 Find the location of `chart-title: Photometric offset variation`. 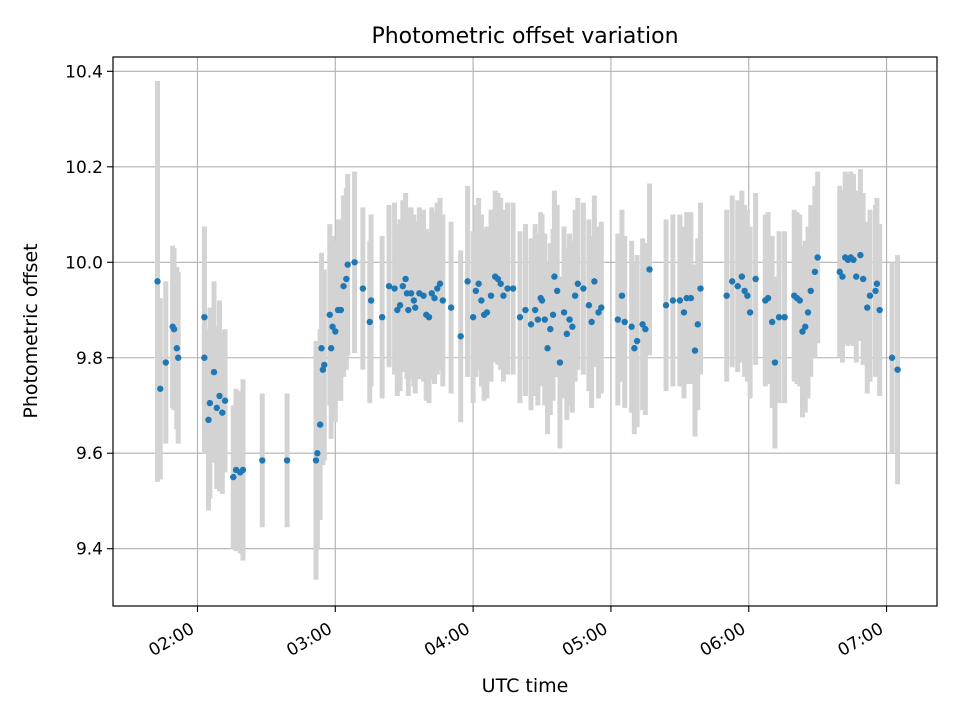

chart-title: Photometric offset variation is located at coordinates (524, 36).